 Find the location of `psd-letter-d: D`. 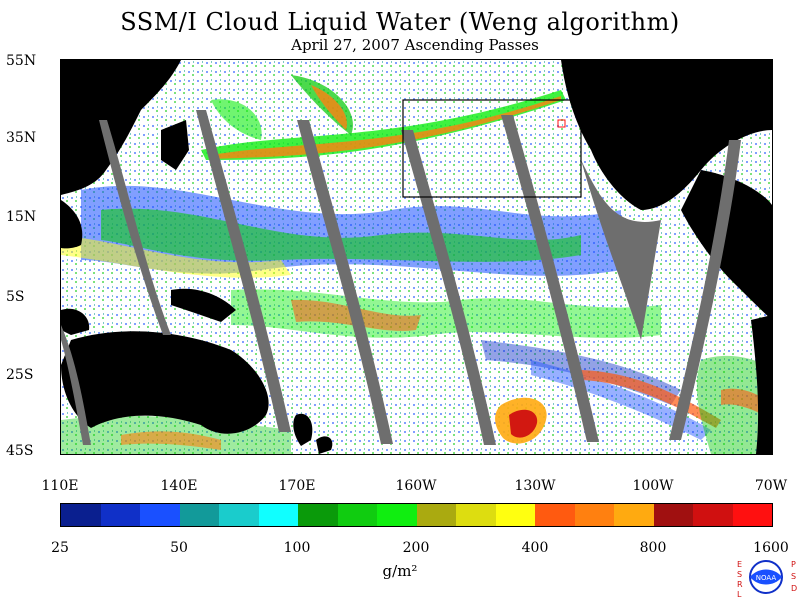

psd-letter-d: D is located at coordinates (794, 588).